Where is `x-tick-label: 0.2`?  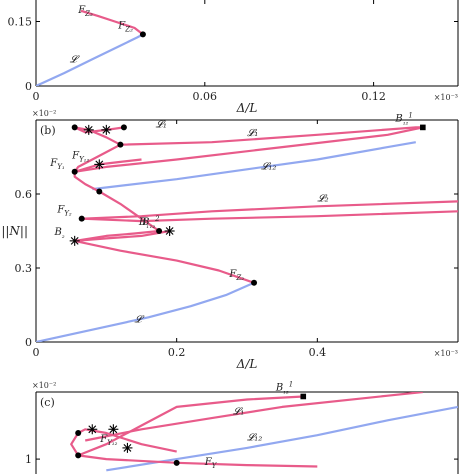
x-tick-label: 0.2 is located at coordinates (177, 352).